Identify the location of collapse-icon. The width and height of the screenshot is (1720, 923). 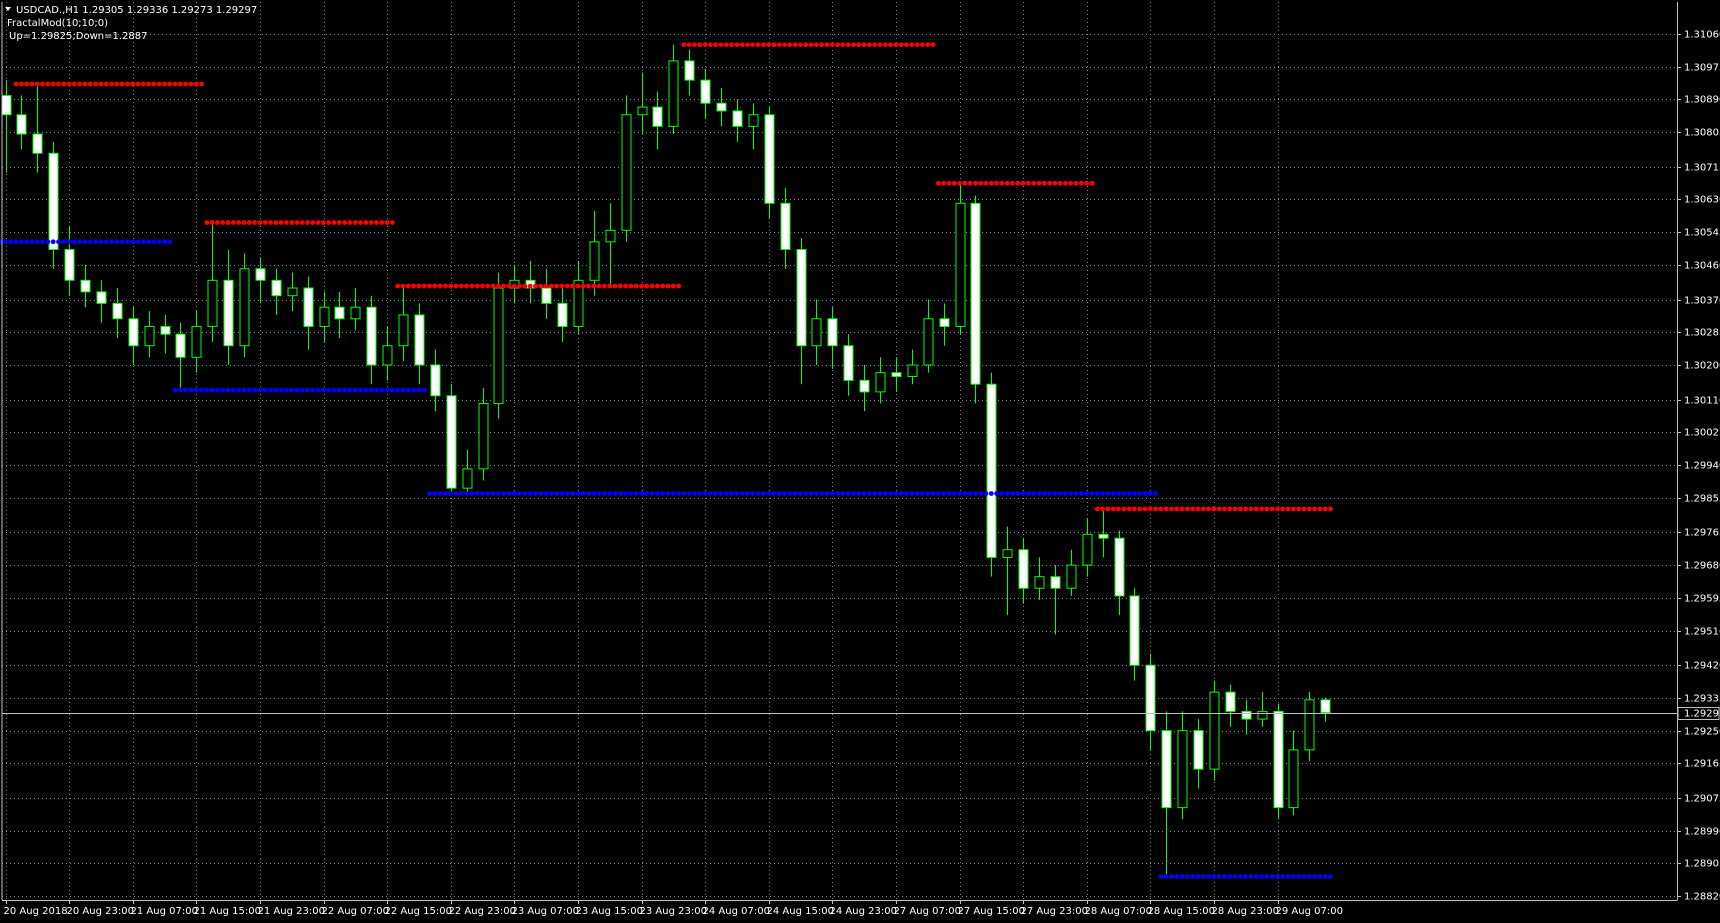
(8, 9).